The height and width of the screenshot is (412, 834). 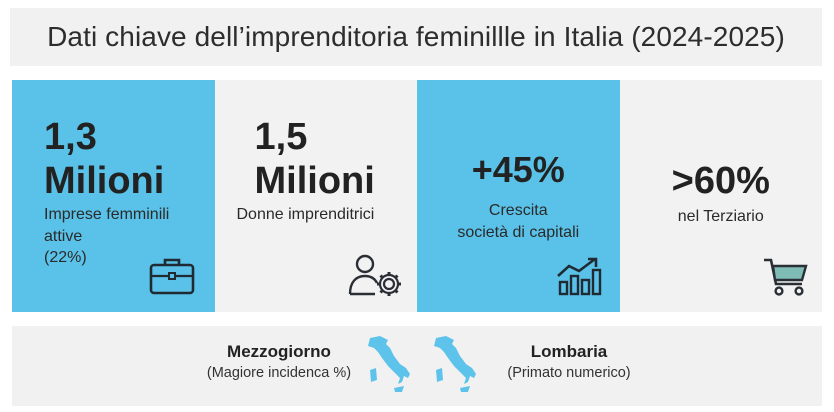 I want to click on stat-card-terziario: >60% nel Terziario, so click(x=721, y=196).